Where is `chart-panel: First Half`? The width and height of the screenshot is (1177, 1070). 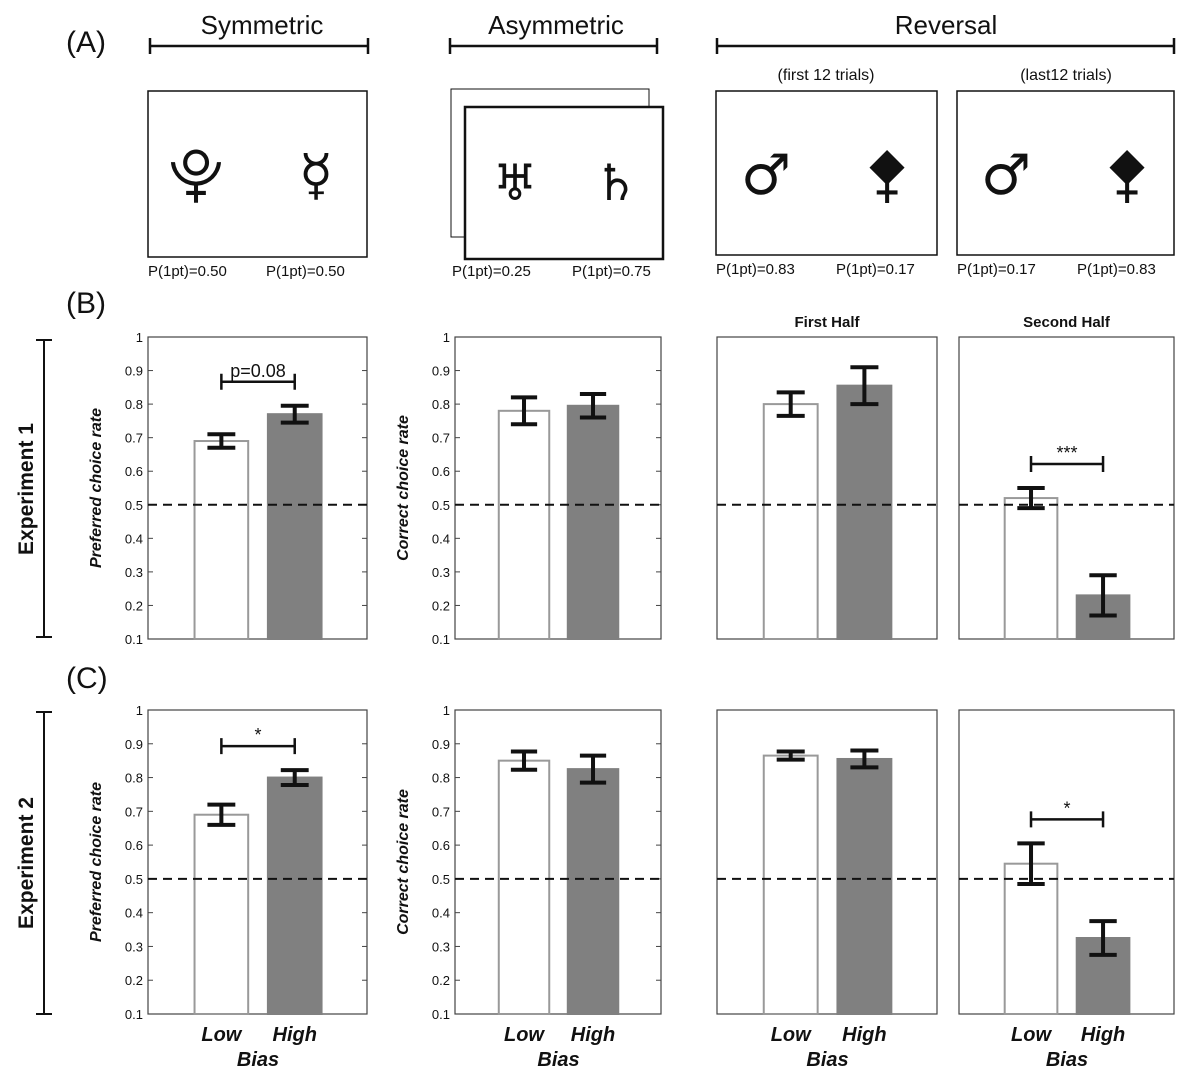 chart-panel: First Half is located at coordinates (827, 477).